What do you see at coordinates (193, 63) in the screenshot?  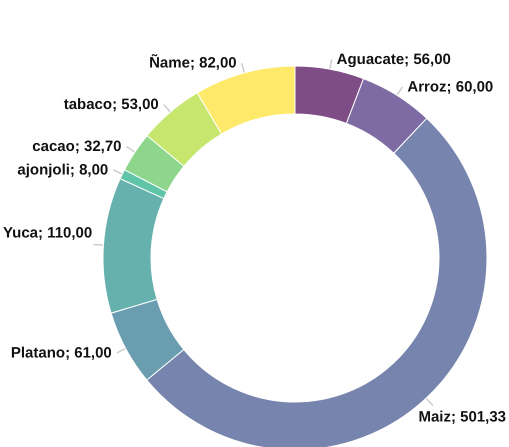 I see `slice-label: Ñame; 82,00` at bounding box center [193, 63].